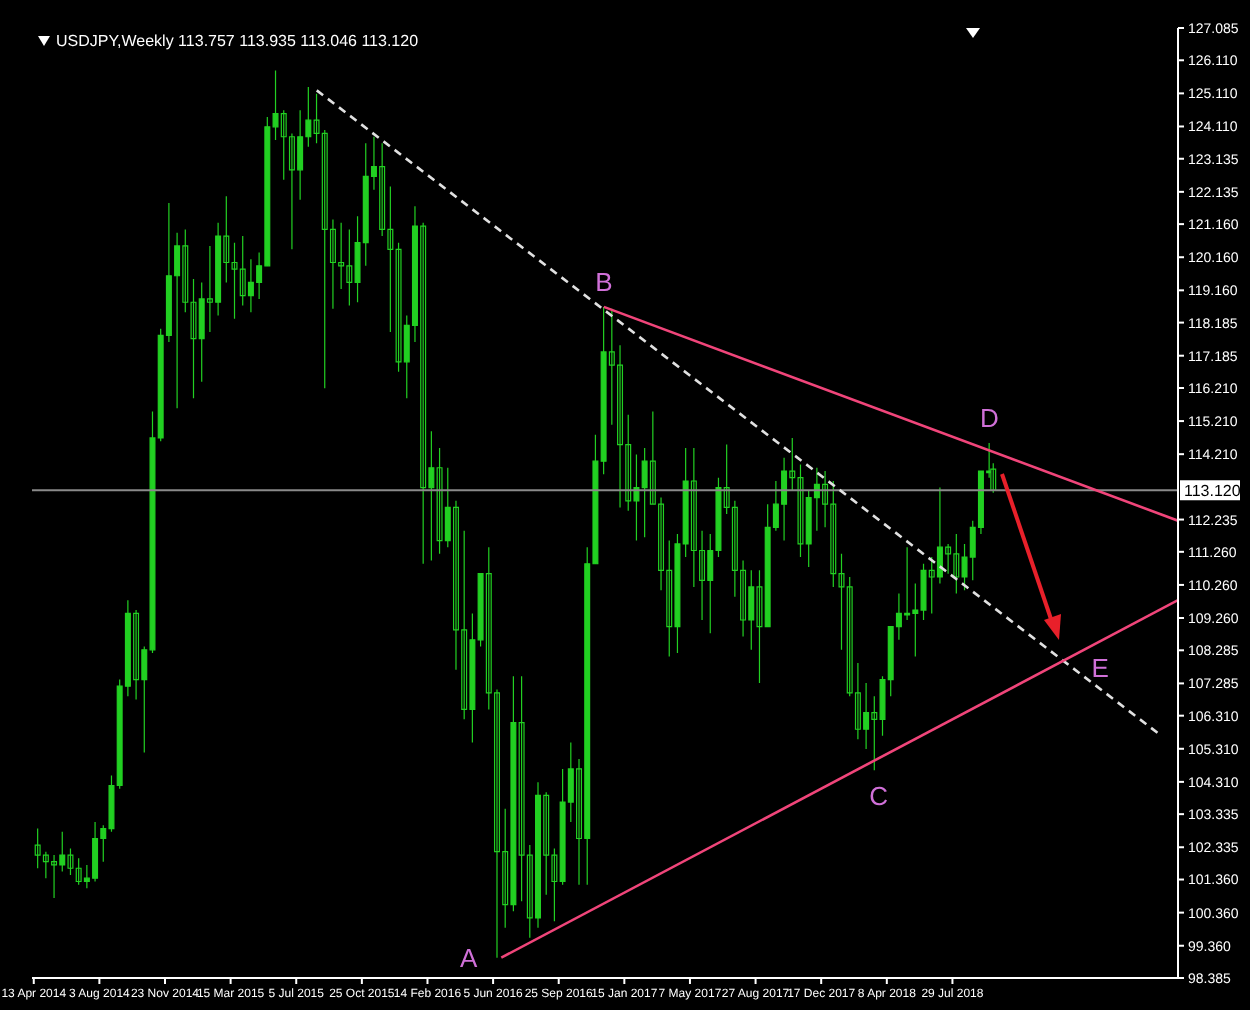  I want to click on annotation: C, so click(878, 795).